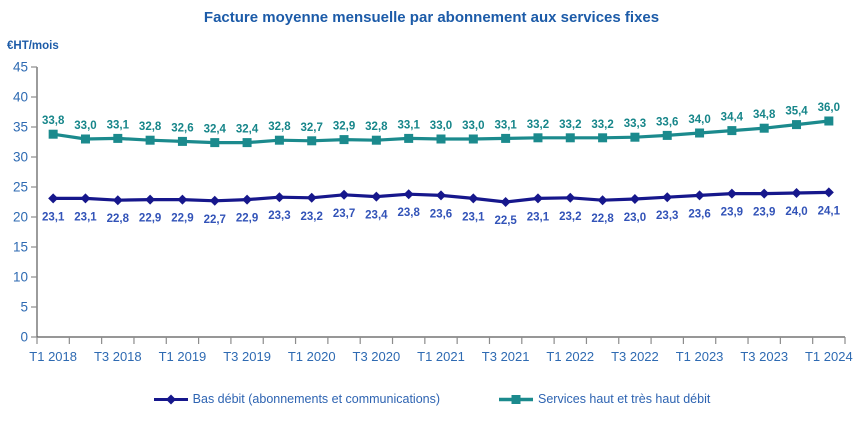 The height and width of the screenshot is (426, 863). Describe the element at coordinates (505, 221) in the screenshot. I see `data-point-label: 22,5` at that location.